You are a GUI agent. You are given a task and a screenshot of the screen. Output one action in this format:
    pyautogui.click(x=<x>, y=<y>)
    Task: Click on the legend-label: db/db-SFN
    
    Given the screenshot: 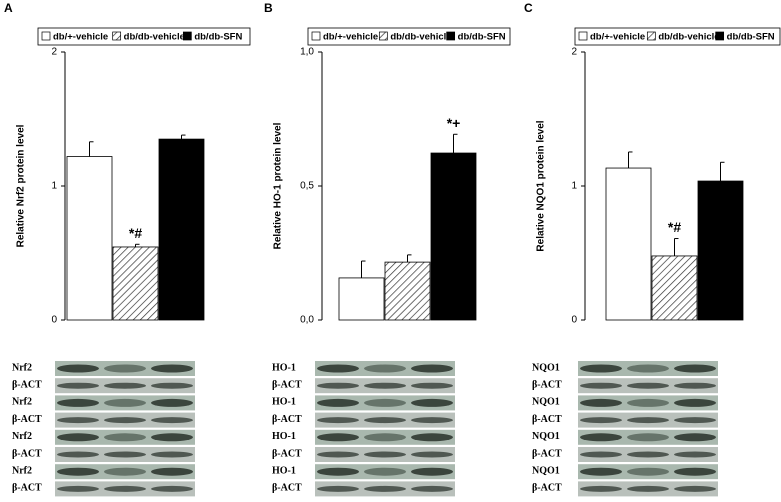 What is the action you would take?
    pyautogui.click(x=751, y=37)
    